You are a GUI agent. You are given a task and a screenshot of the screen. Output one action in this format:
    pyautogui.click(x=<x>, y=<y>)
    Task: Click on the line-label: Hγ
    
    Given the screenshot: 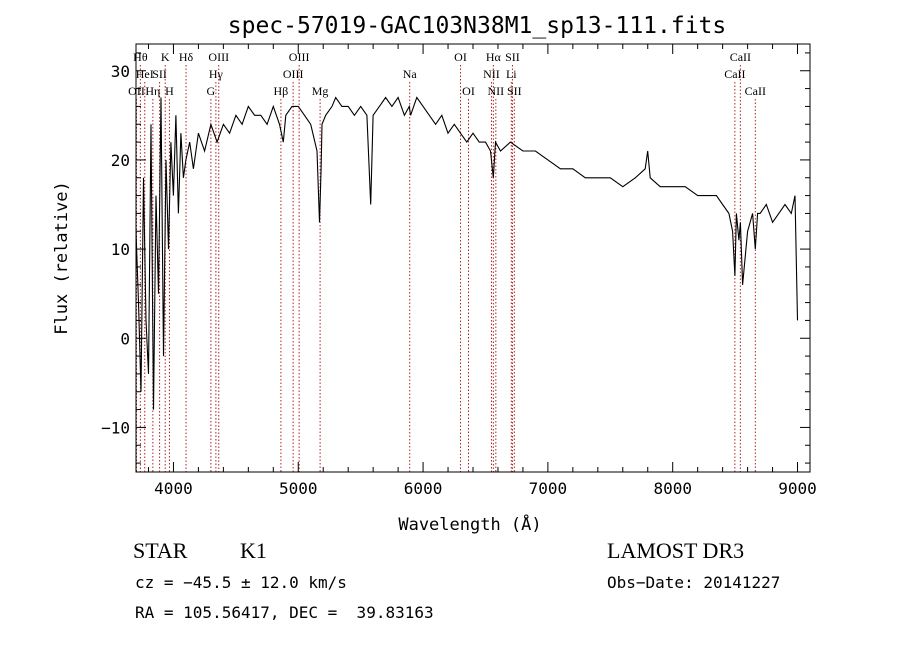 What is the action you would take?
    pyautogui.click(x=216, y=74)
    